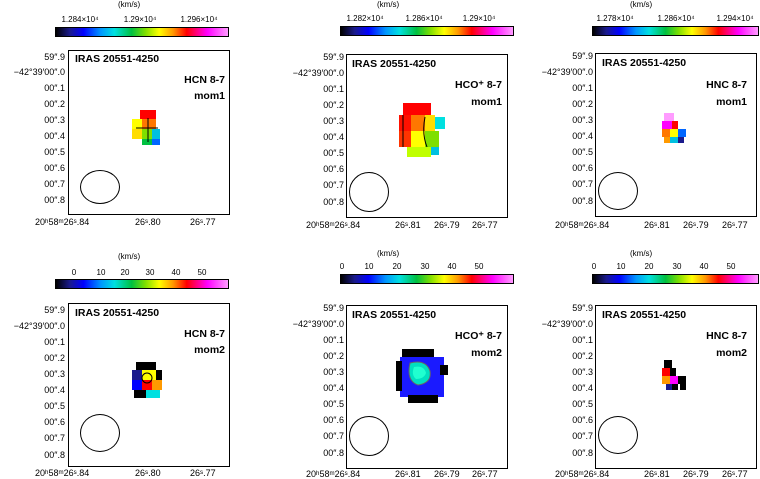 This screenshot has height=479, width=760. Describe the element at coordinates (615, 18) in the screenshot. I see `colorbar-tick: 1.278×10⁴` at that location.